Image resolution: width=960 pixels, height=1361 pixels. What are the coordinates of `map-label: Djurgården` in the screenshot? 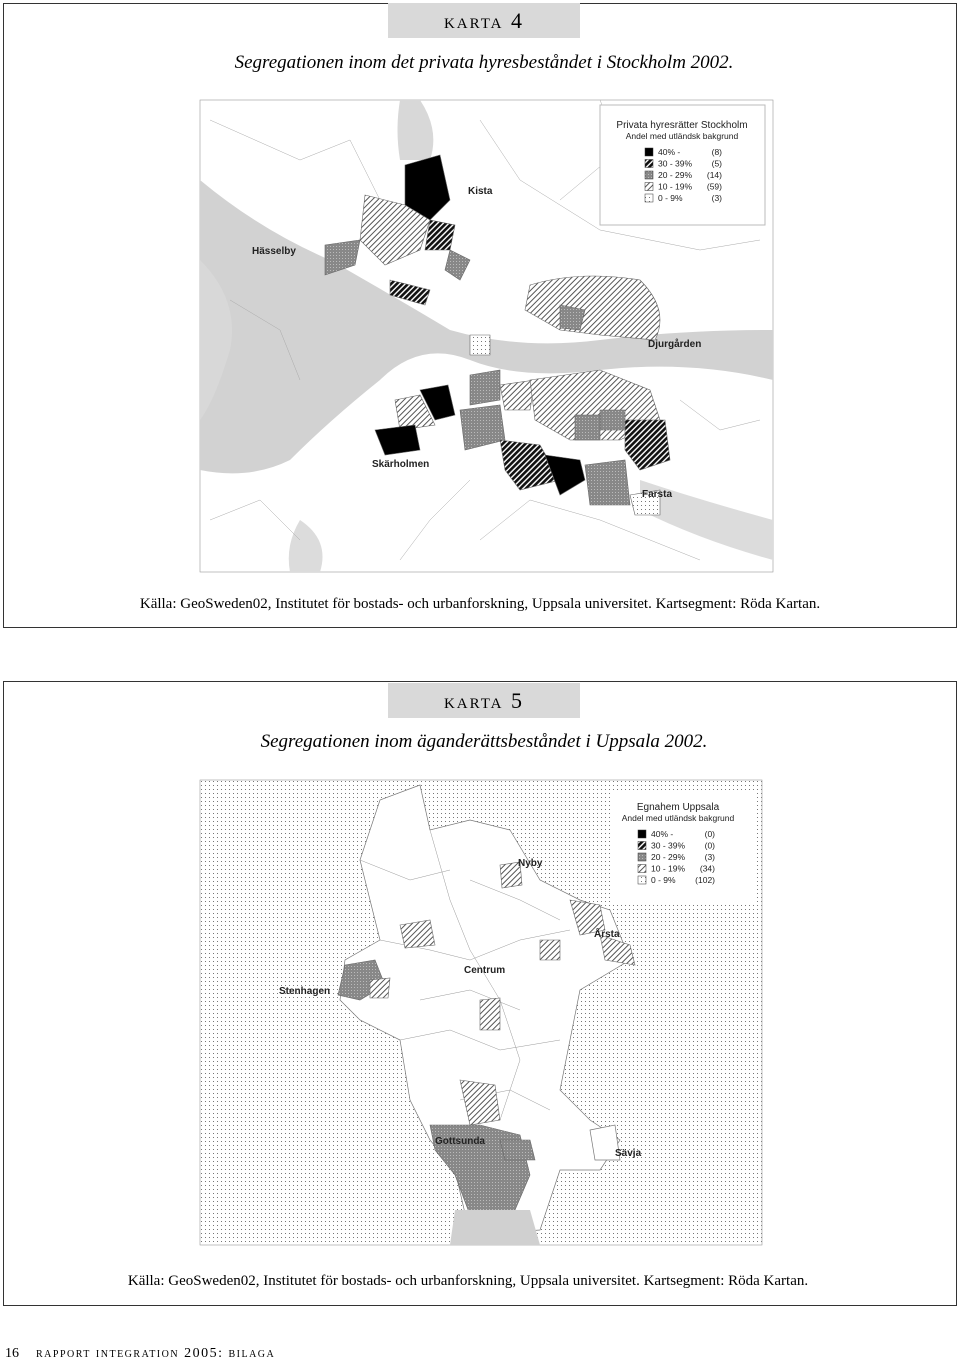 It's located at (674, 344).